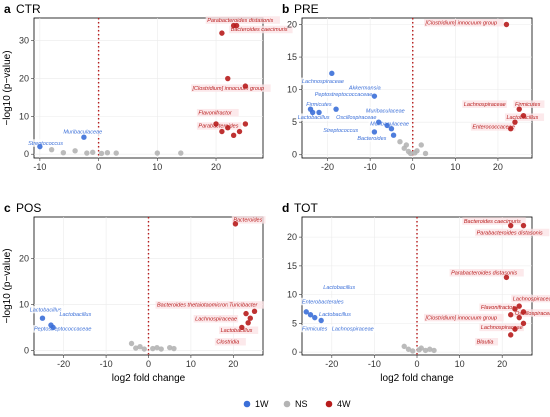 This screenshot has height=417, width=550. I want to click on annotation-label: Peptostreptococcaceae, so click(343, 95).